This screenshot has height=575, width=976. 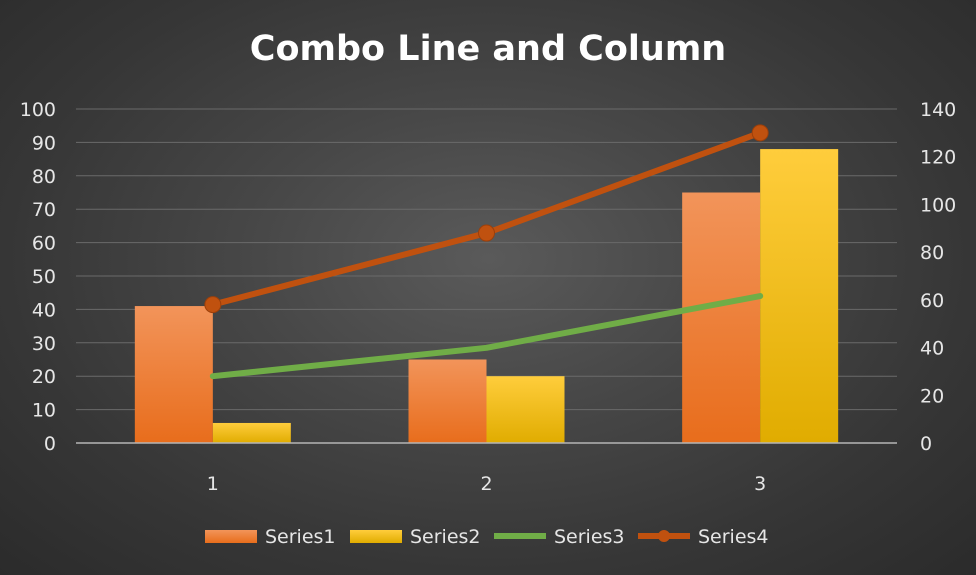 I want to click on y2-tick-label: 100, so click(x=938, y=205).